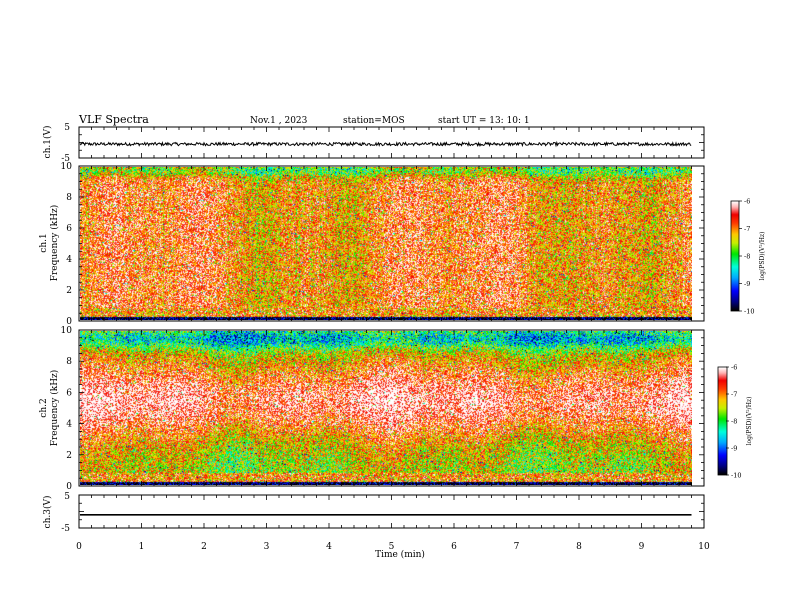 This screenshot has height=612, width=792. I want to click on ch2-colorbar-gradient, so click(722, 421).